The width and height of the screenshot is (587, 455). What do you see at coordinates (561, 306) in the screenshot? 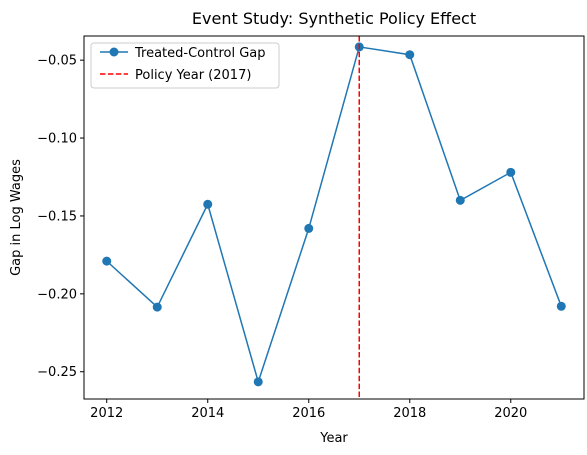
I see `data-point-2021` at bounding box center [561, 306].